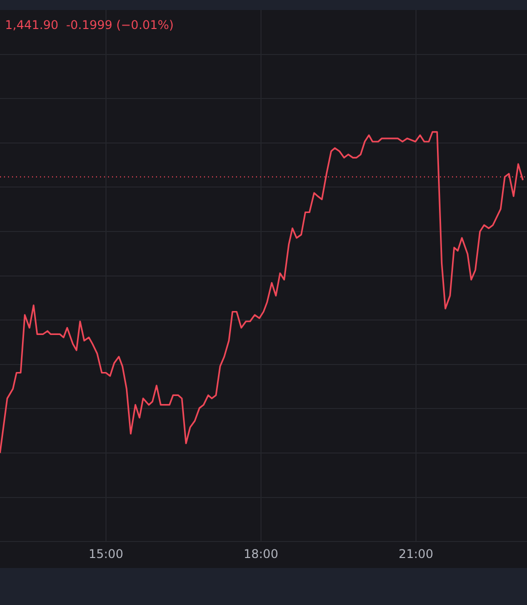 This screenshot has width=527, height=605. What do you see at coordinates (261, 553) in the screenshot?
I see `x-tick-label: 18:00` at bounding box center [261, 553].